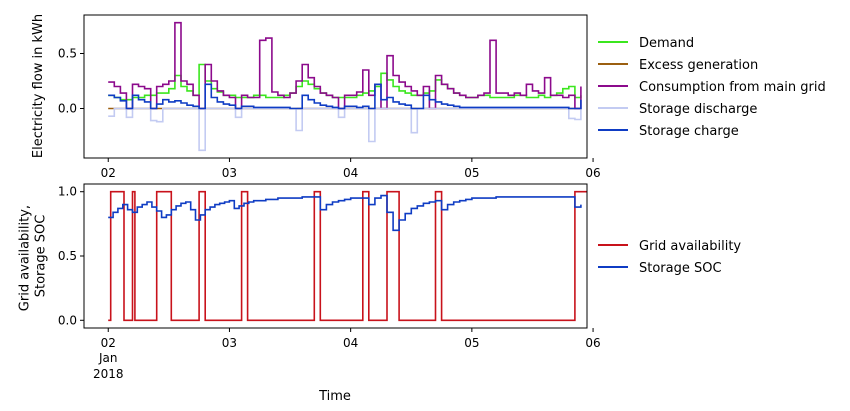  Describe the element at coordinates (229, 343) in the screenshot. I see `bottom-chart-xtick-label: 03` at that location.